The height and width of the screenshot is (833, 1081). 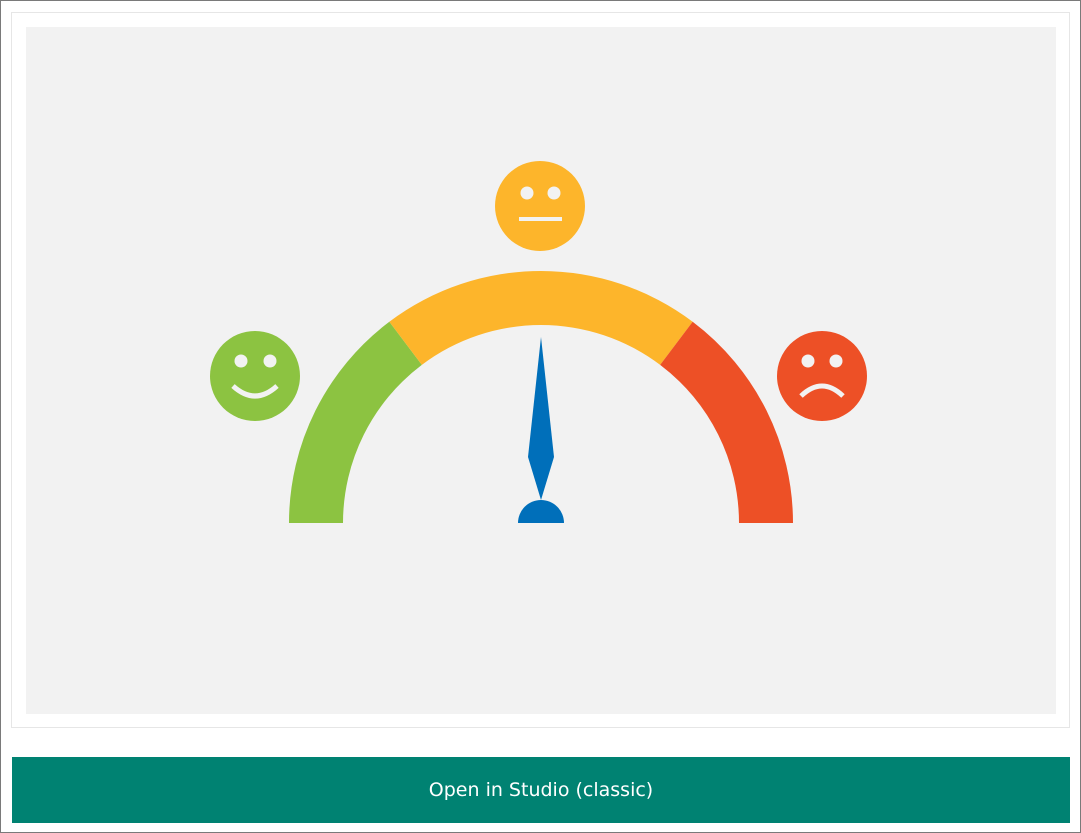 I want to click on open-in-studio-button: Open in Studio (classic), so click(x=541, y=790).